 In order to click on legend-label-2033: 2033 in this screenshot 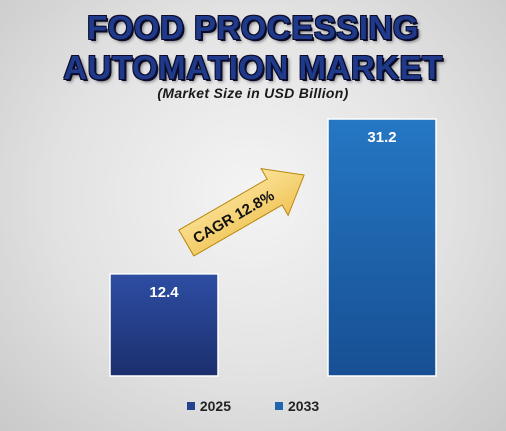, I will do `click(304, 406)`.